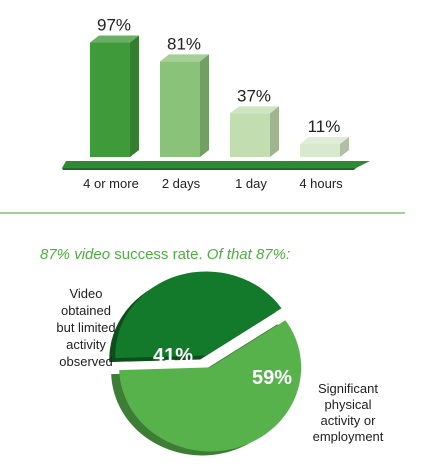  Describe the element at coordinates (156, 254) in the screenshot. I see `pie-title-part: success rate.` at that location.